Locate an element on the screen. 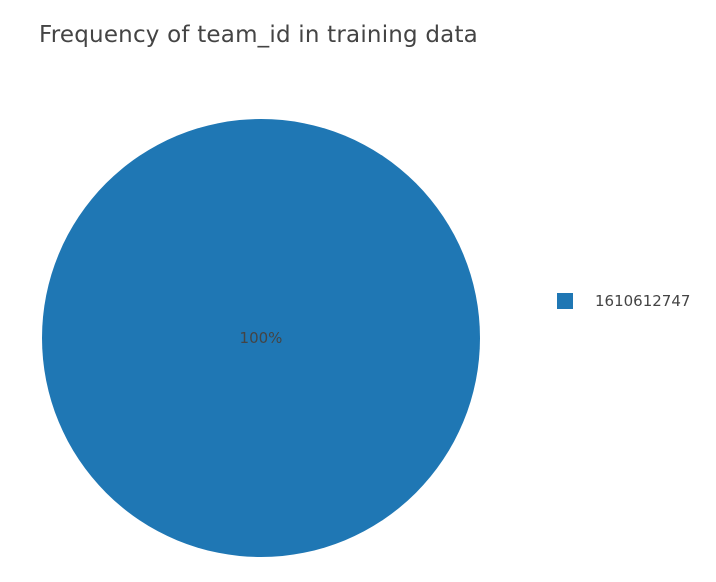 Image resolution: width=716 pixels, height=582 pixels. chart-title: Frequency of team_id in training data is located at coordinates (258, 35).